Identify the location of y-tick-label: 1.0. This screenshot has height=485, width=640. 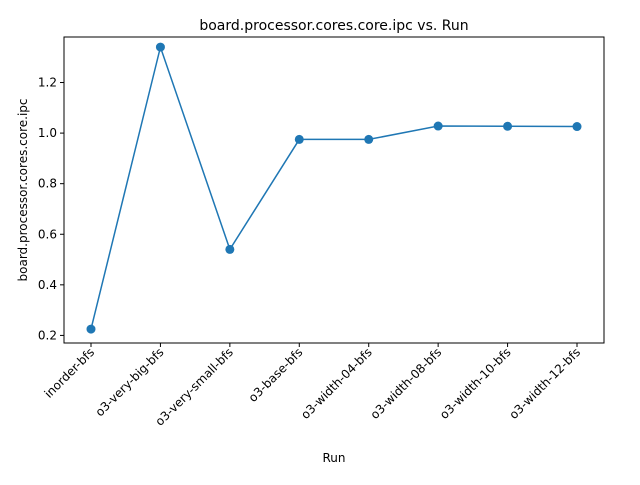
(47, 133).